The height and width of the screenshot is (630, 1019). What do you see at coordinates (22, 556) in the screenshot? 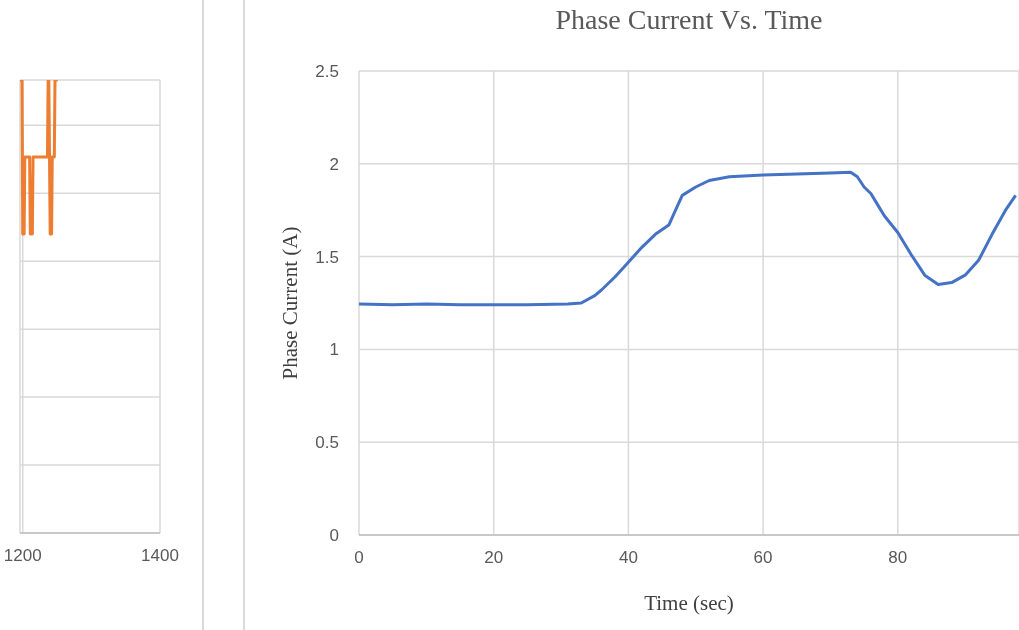
I see `x-tick-label: 1200` at bounding box center [22, 556].